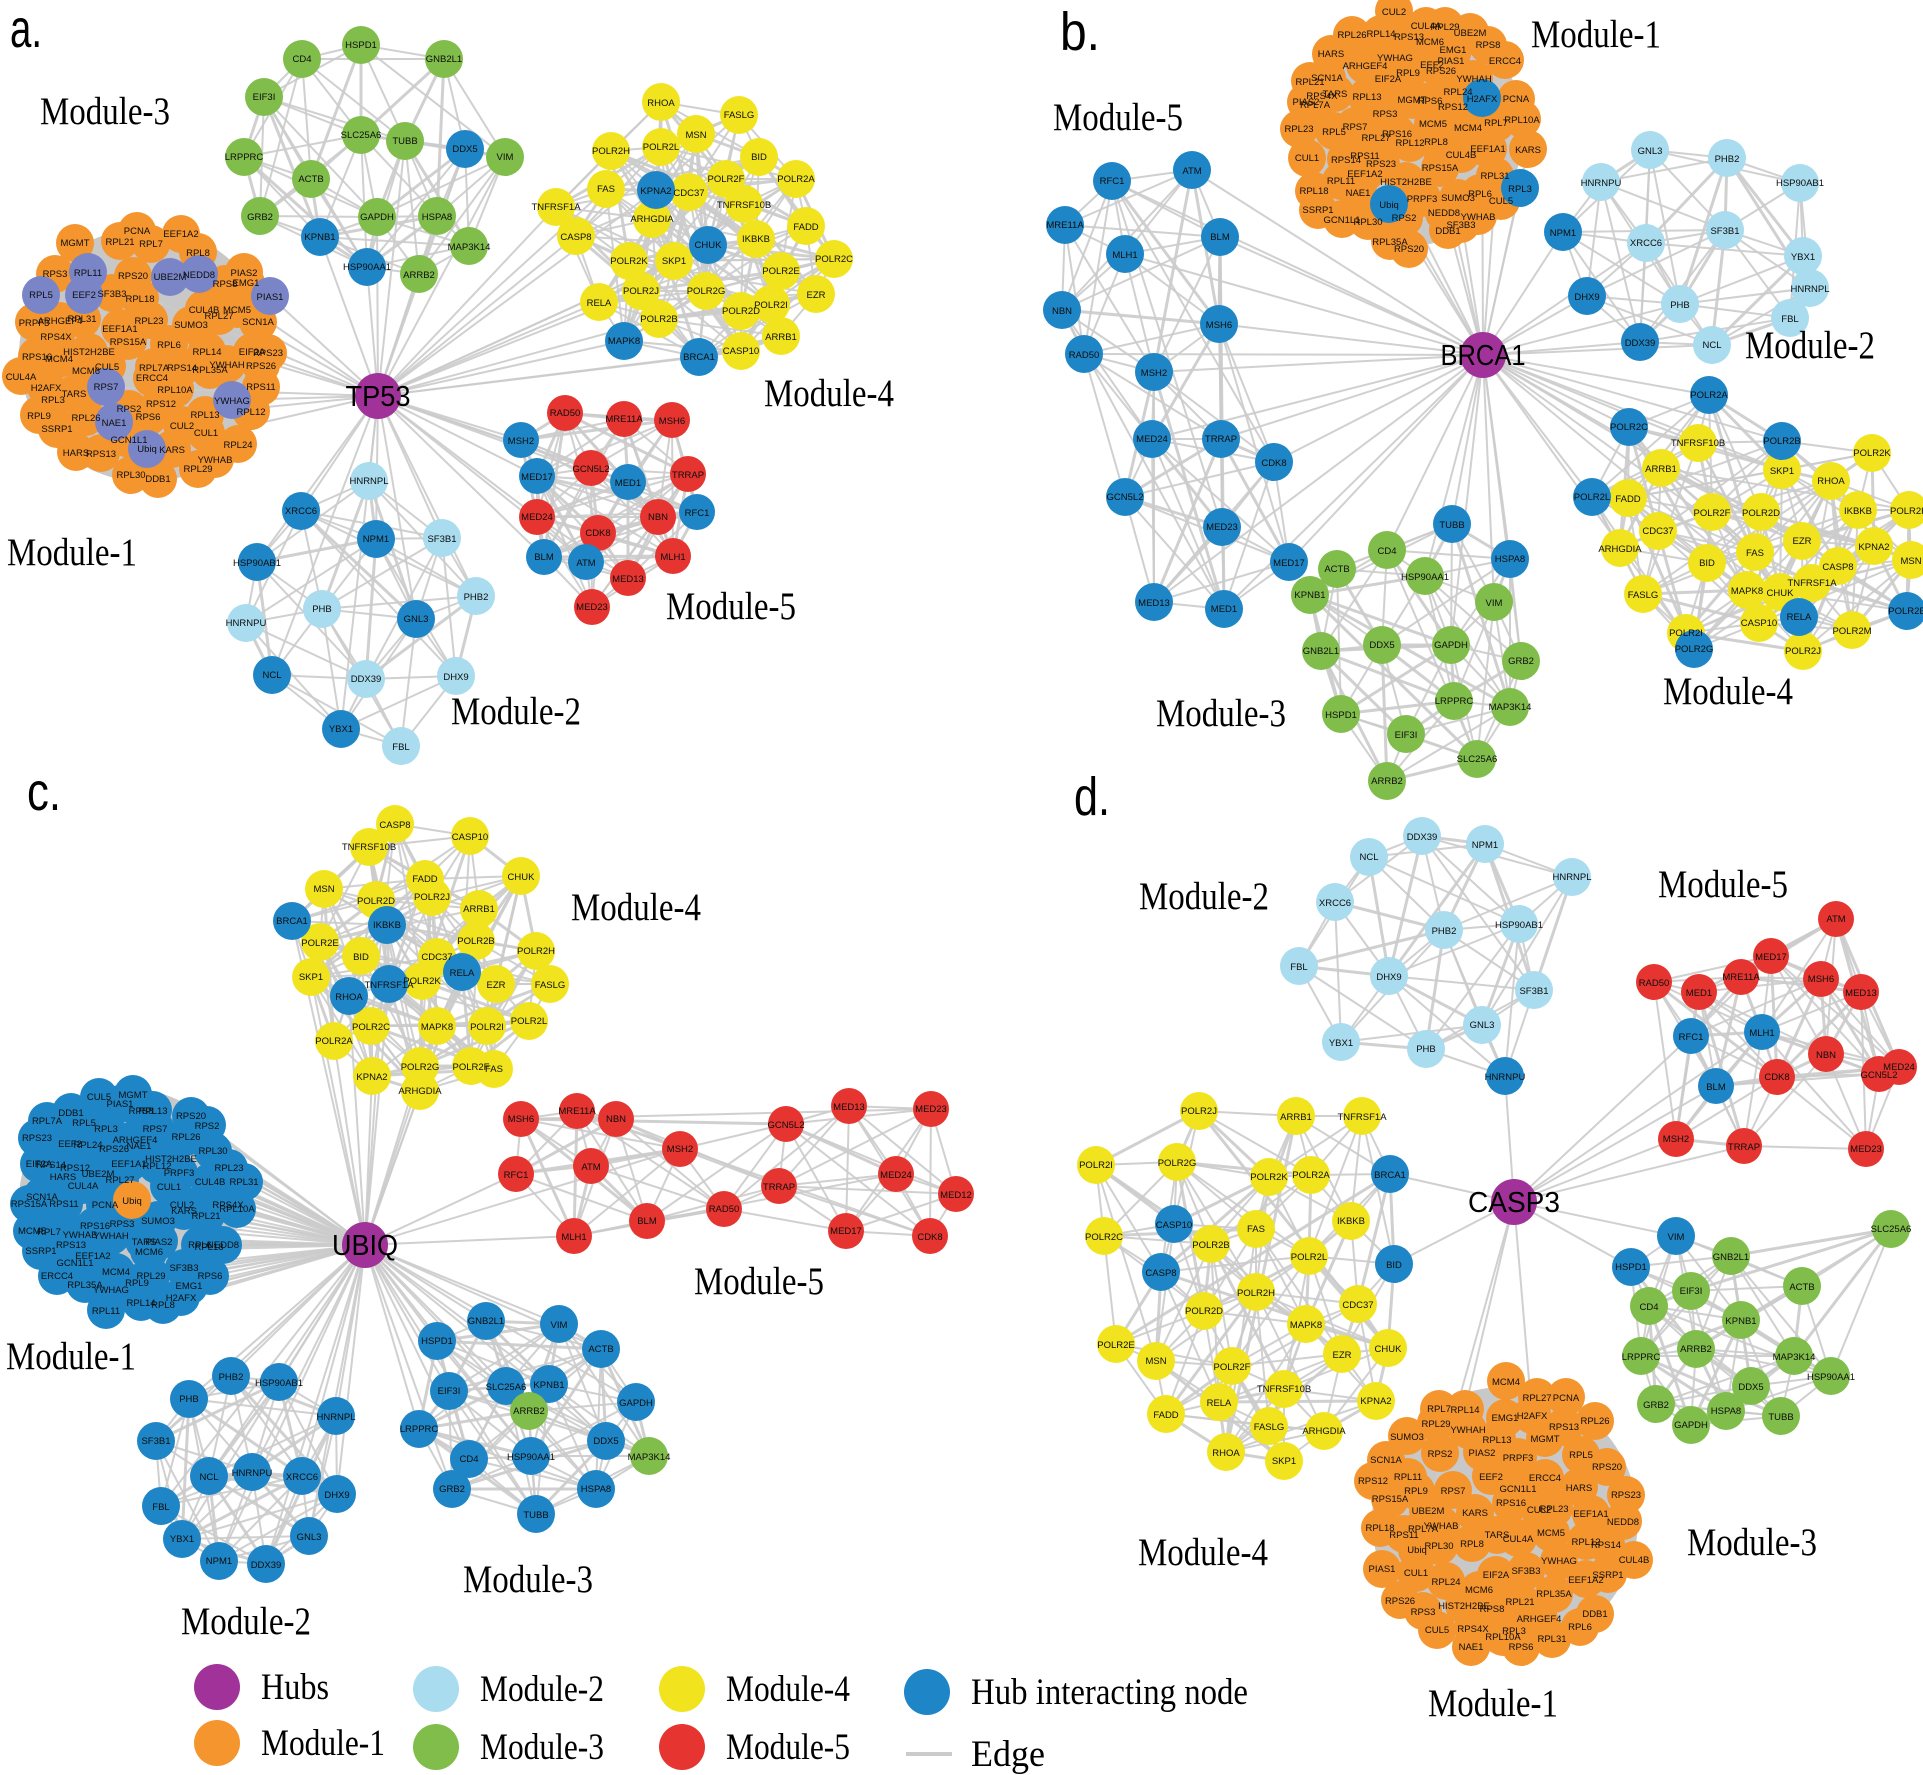  What do you see at coordinates (1432, 65) in the screenshot?
I see `svg-text: EEF2` at bounding box center [1432, 65].